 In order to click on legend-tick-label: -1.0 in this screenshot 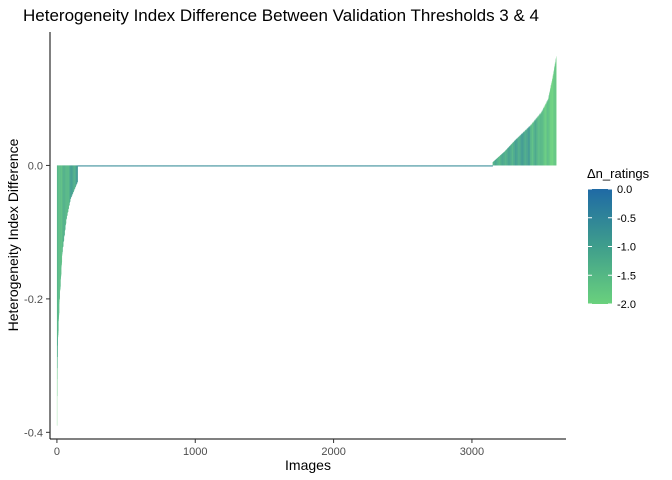, I will do `click(626, 248)`.